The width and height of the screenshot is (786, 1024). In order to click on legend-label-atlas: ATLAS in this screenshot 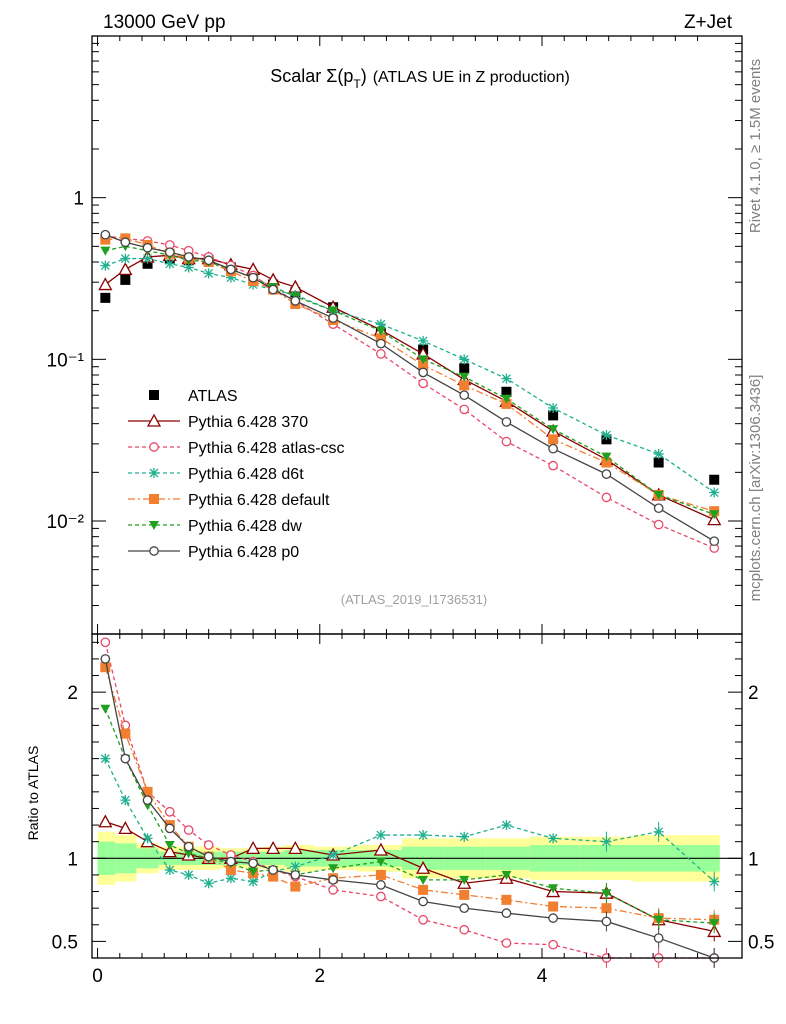, I will do `click(213, 396)`.